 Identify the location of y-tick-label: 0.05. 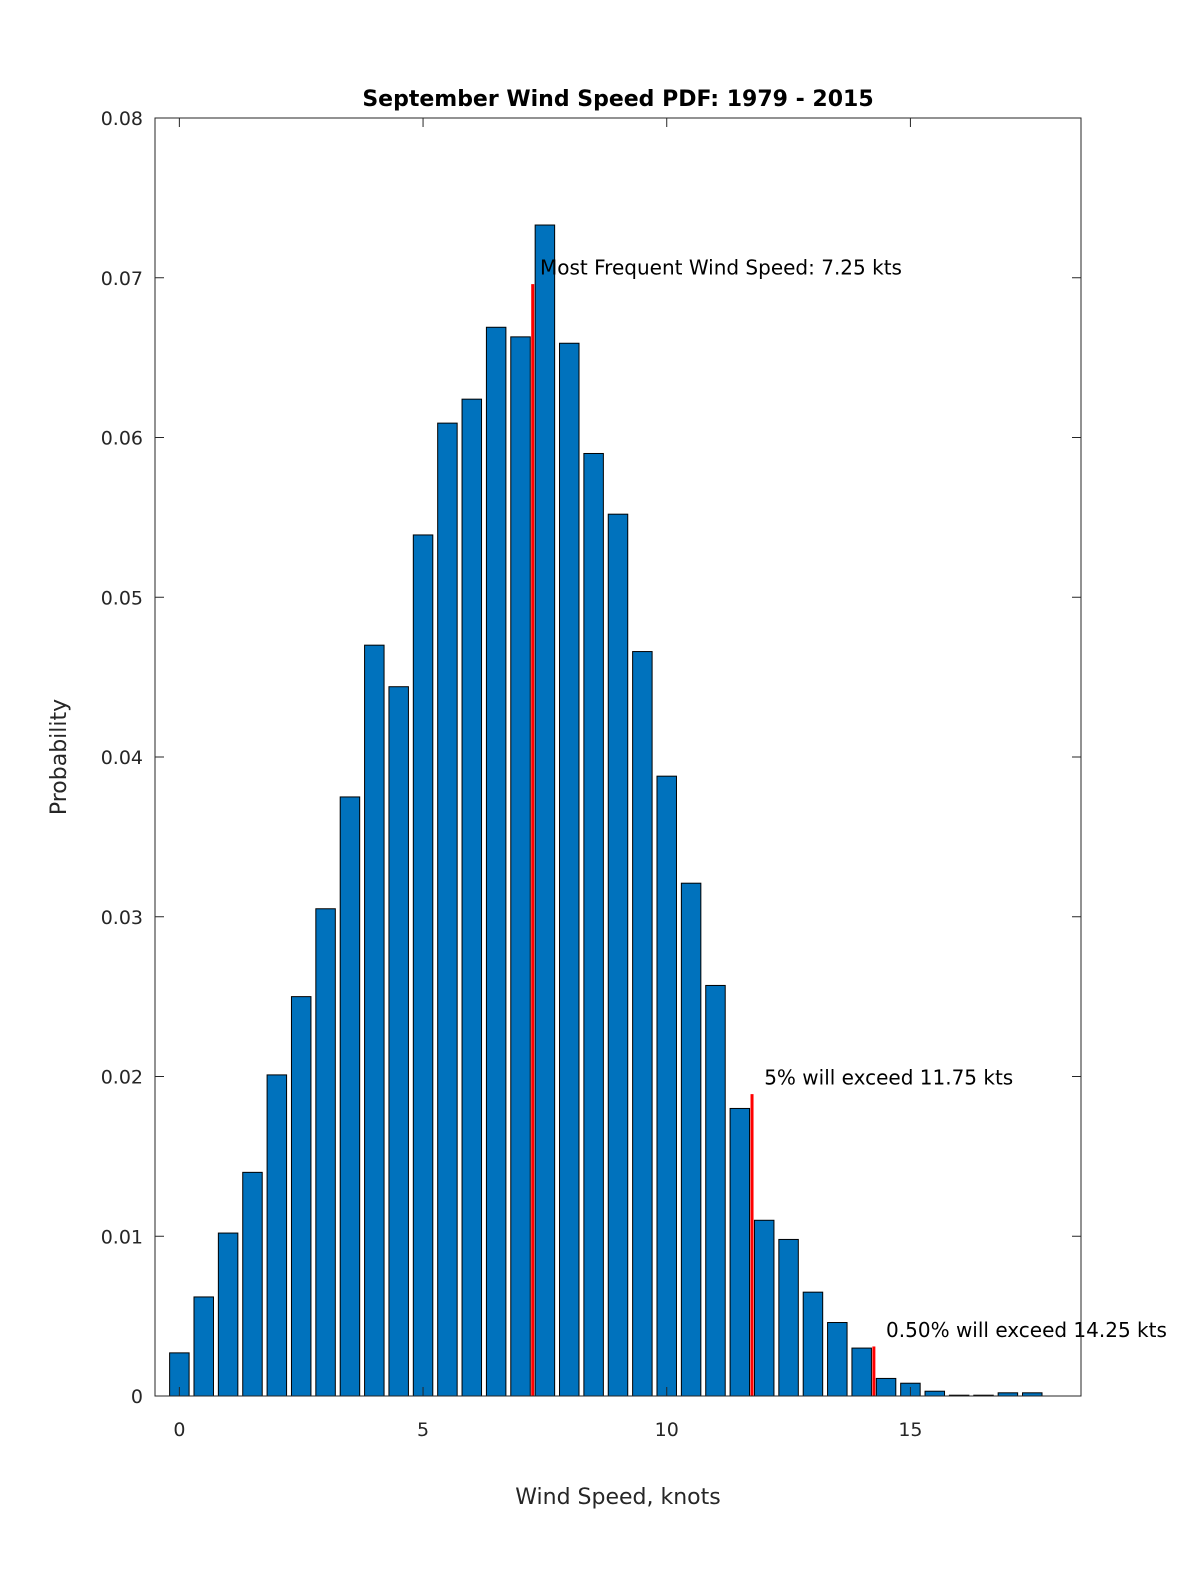
(122, 598).